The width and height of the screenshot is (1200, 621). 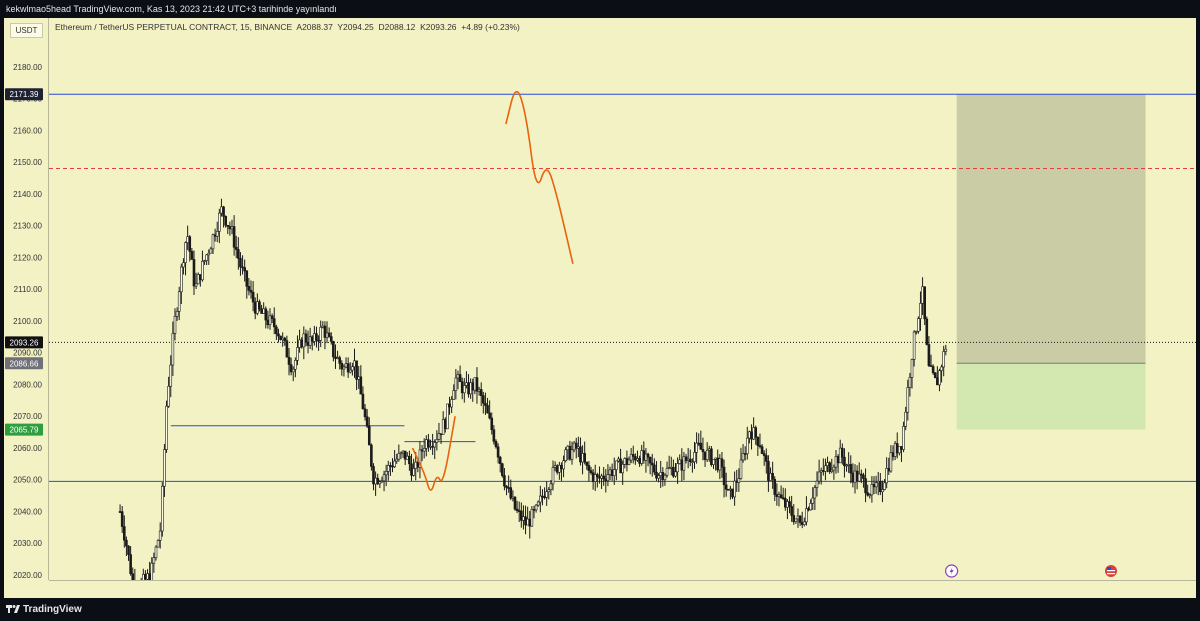 What do you see at coordinates (26, 30) in the screenshot?
I see `currency-unit: USDT` at bounding box center [26, 30].